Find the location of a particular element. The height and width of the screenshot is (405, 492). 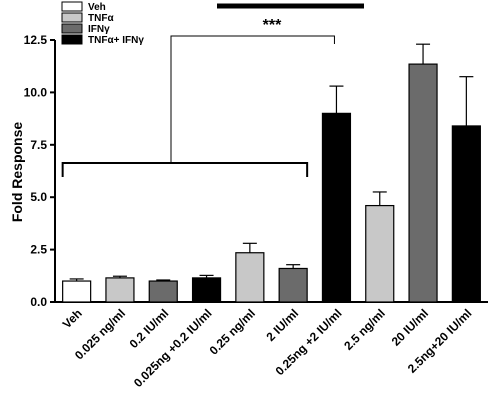

x-tick-label: 20 IU/ml is located at coordinates (410, 327).